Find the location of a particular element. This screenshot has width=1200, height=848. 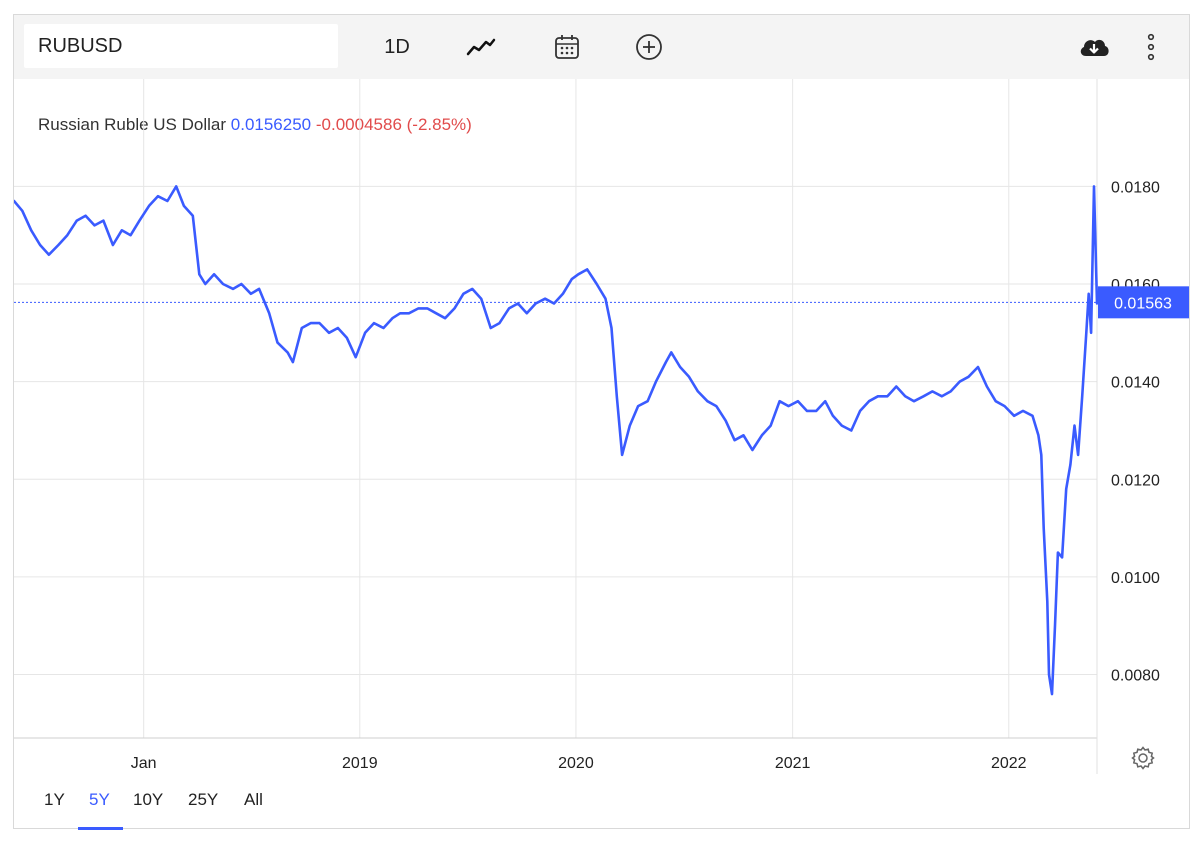

last-value-badge is located at coordinates (1143, 302).